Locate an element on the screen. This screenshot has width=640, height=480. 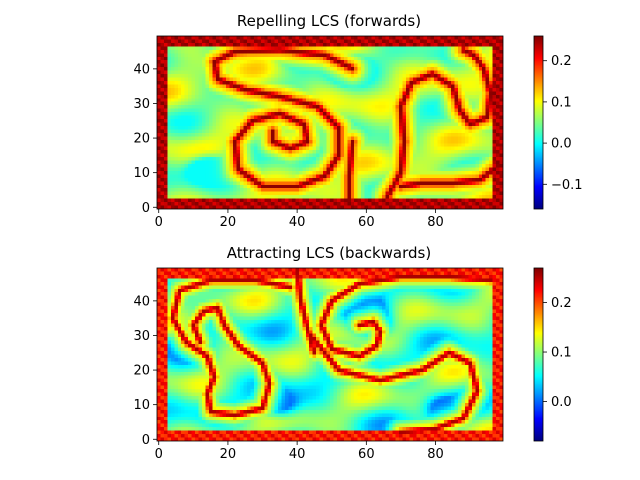
repelling-lcs-colorbar is located at coordinates (538, 122).